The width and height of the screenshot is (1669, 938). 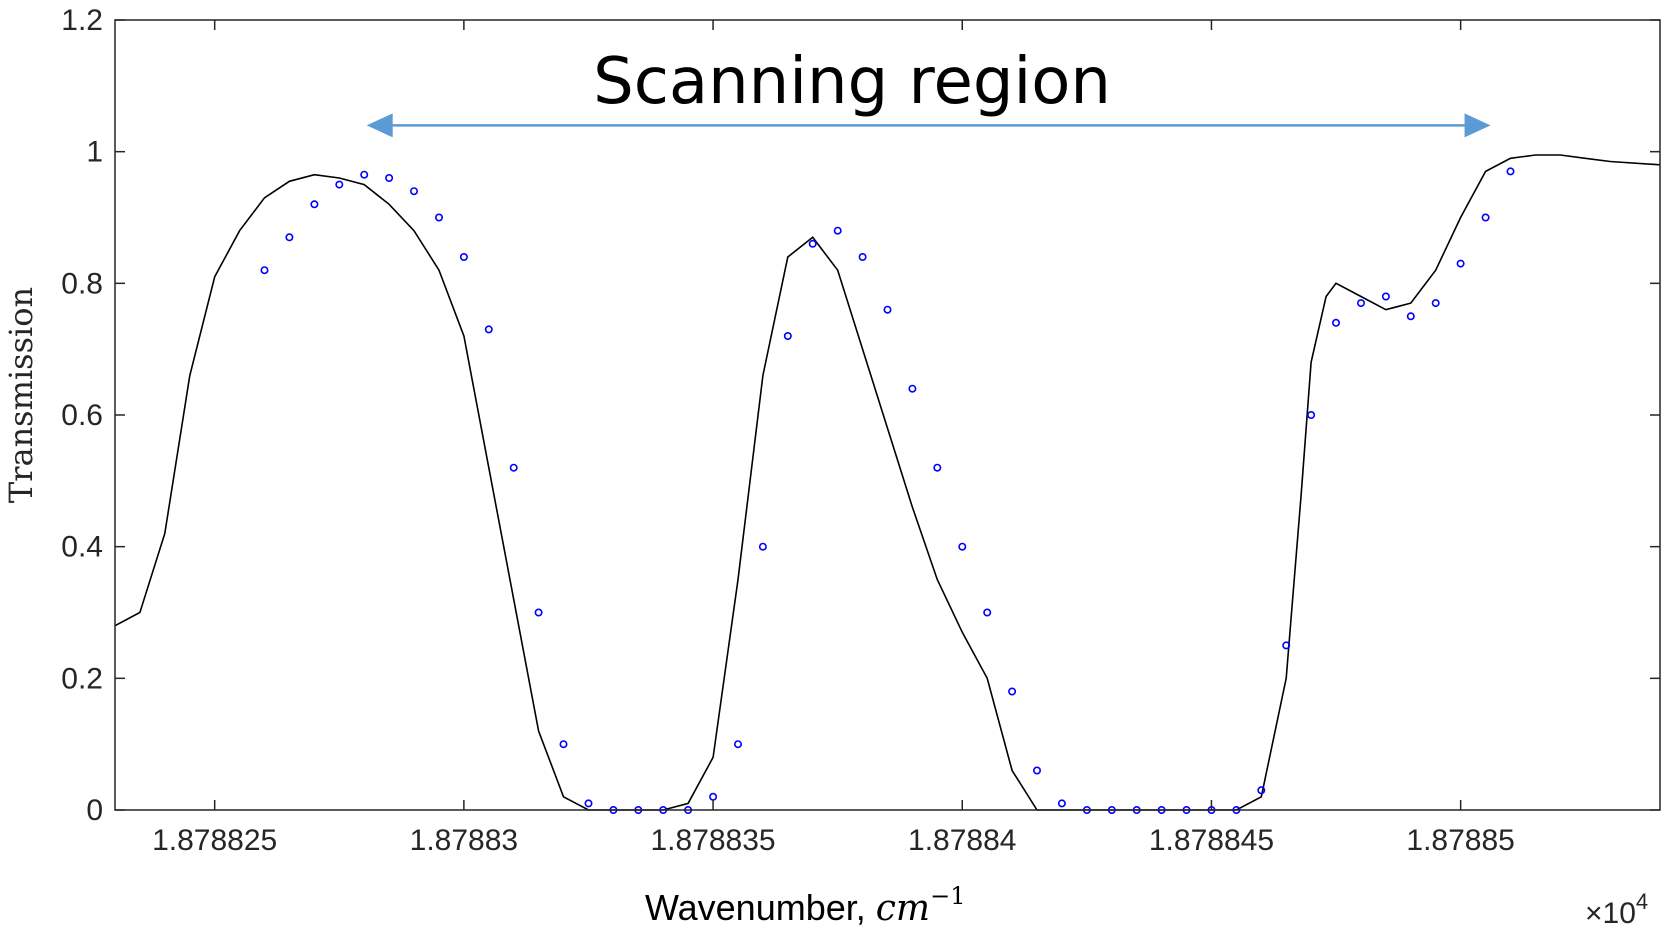 I want to click on x-axis-multiplier-exponent: 4, so click(x=1642, y=901).